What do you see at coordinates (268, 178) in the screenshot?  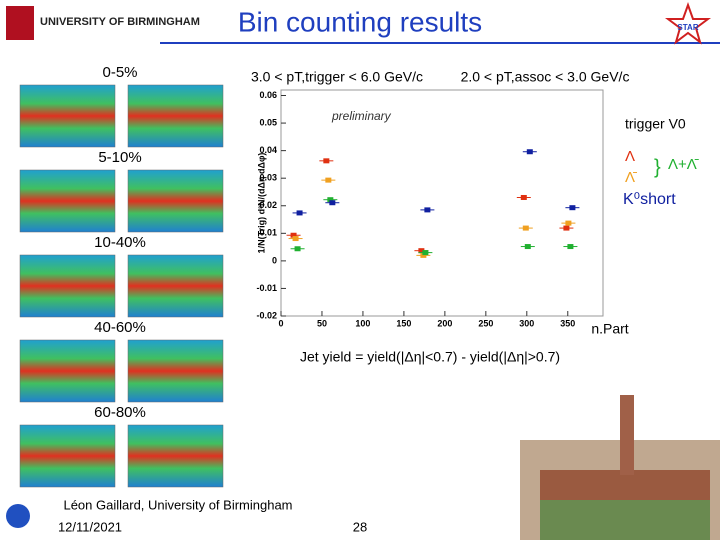 I see `y-tick-label: 0.03` at bounding box center [268, 178].